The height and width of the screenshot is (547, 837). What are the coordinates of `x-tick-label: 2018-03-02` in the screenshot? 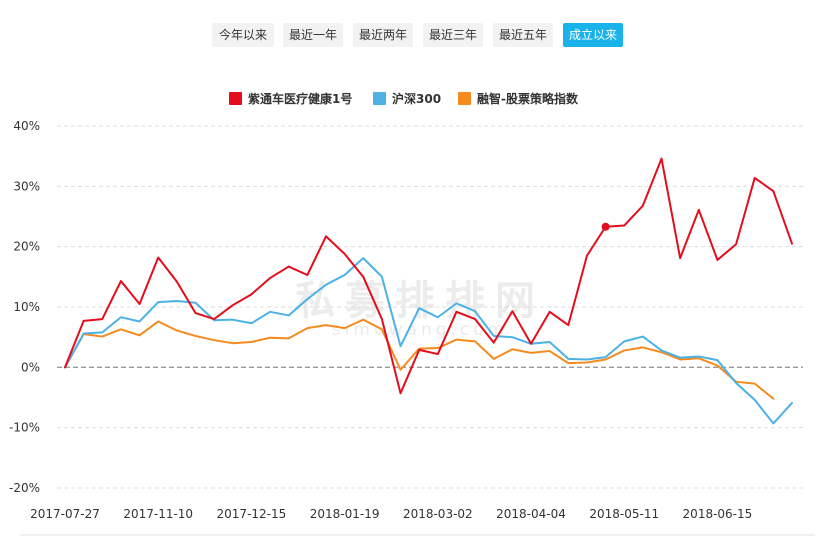 It's located at (438, 514).